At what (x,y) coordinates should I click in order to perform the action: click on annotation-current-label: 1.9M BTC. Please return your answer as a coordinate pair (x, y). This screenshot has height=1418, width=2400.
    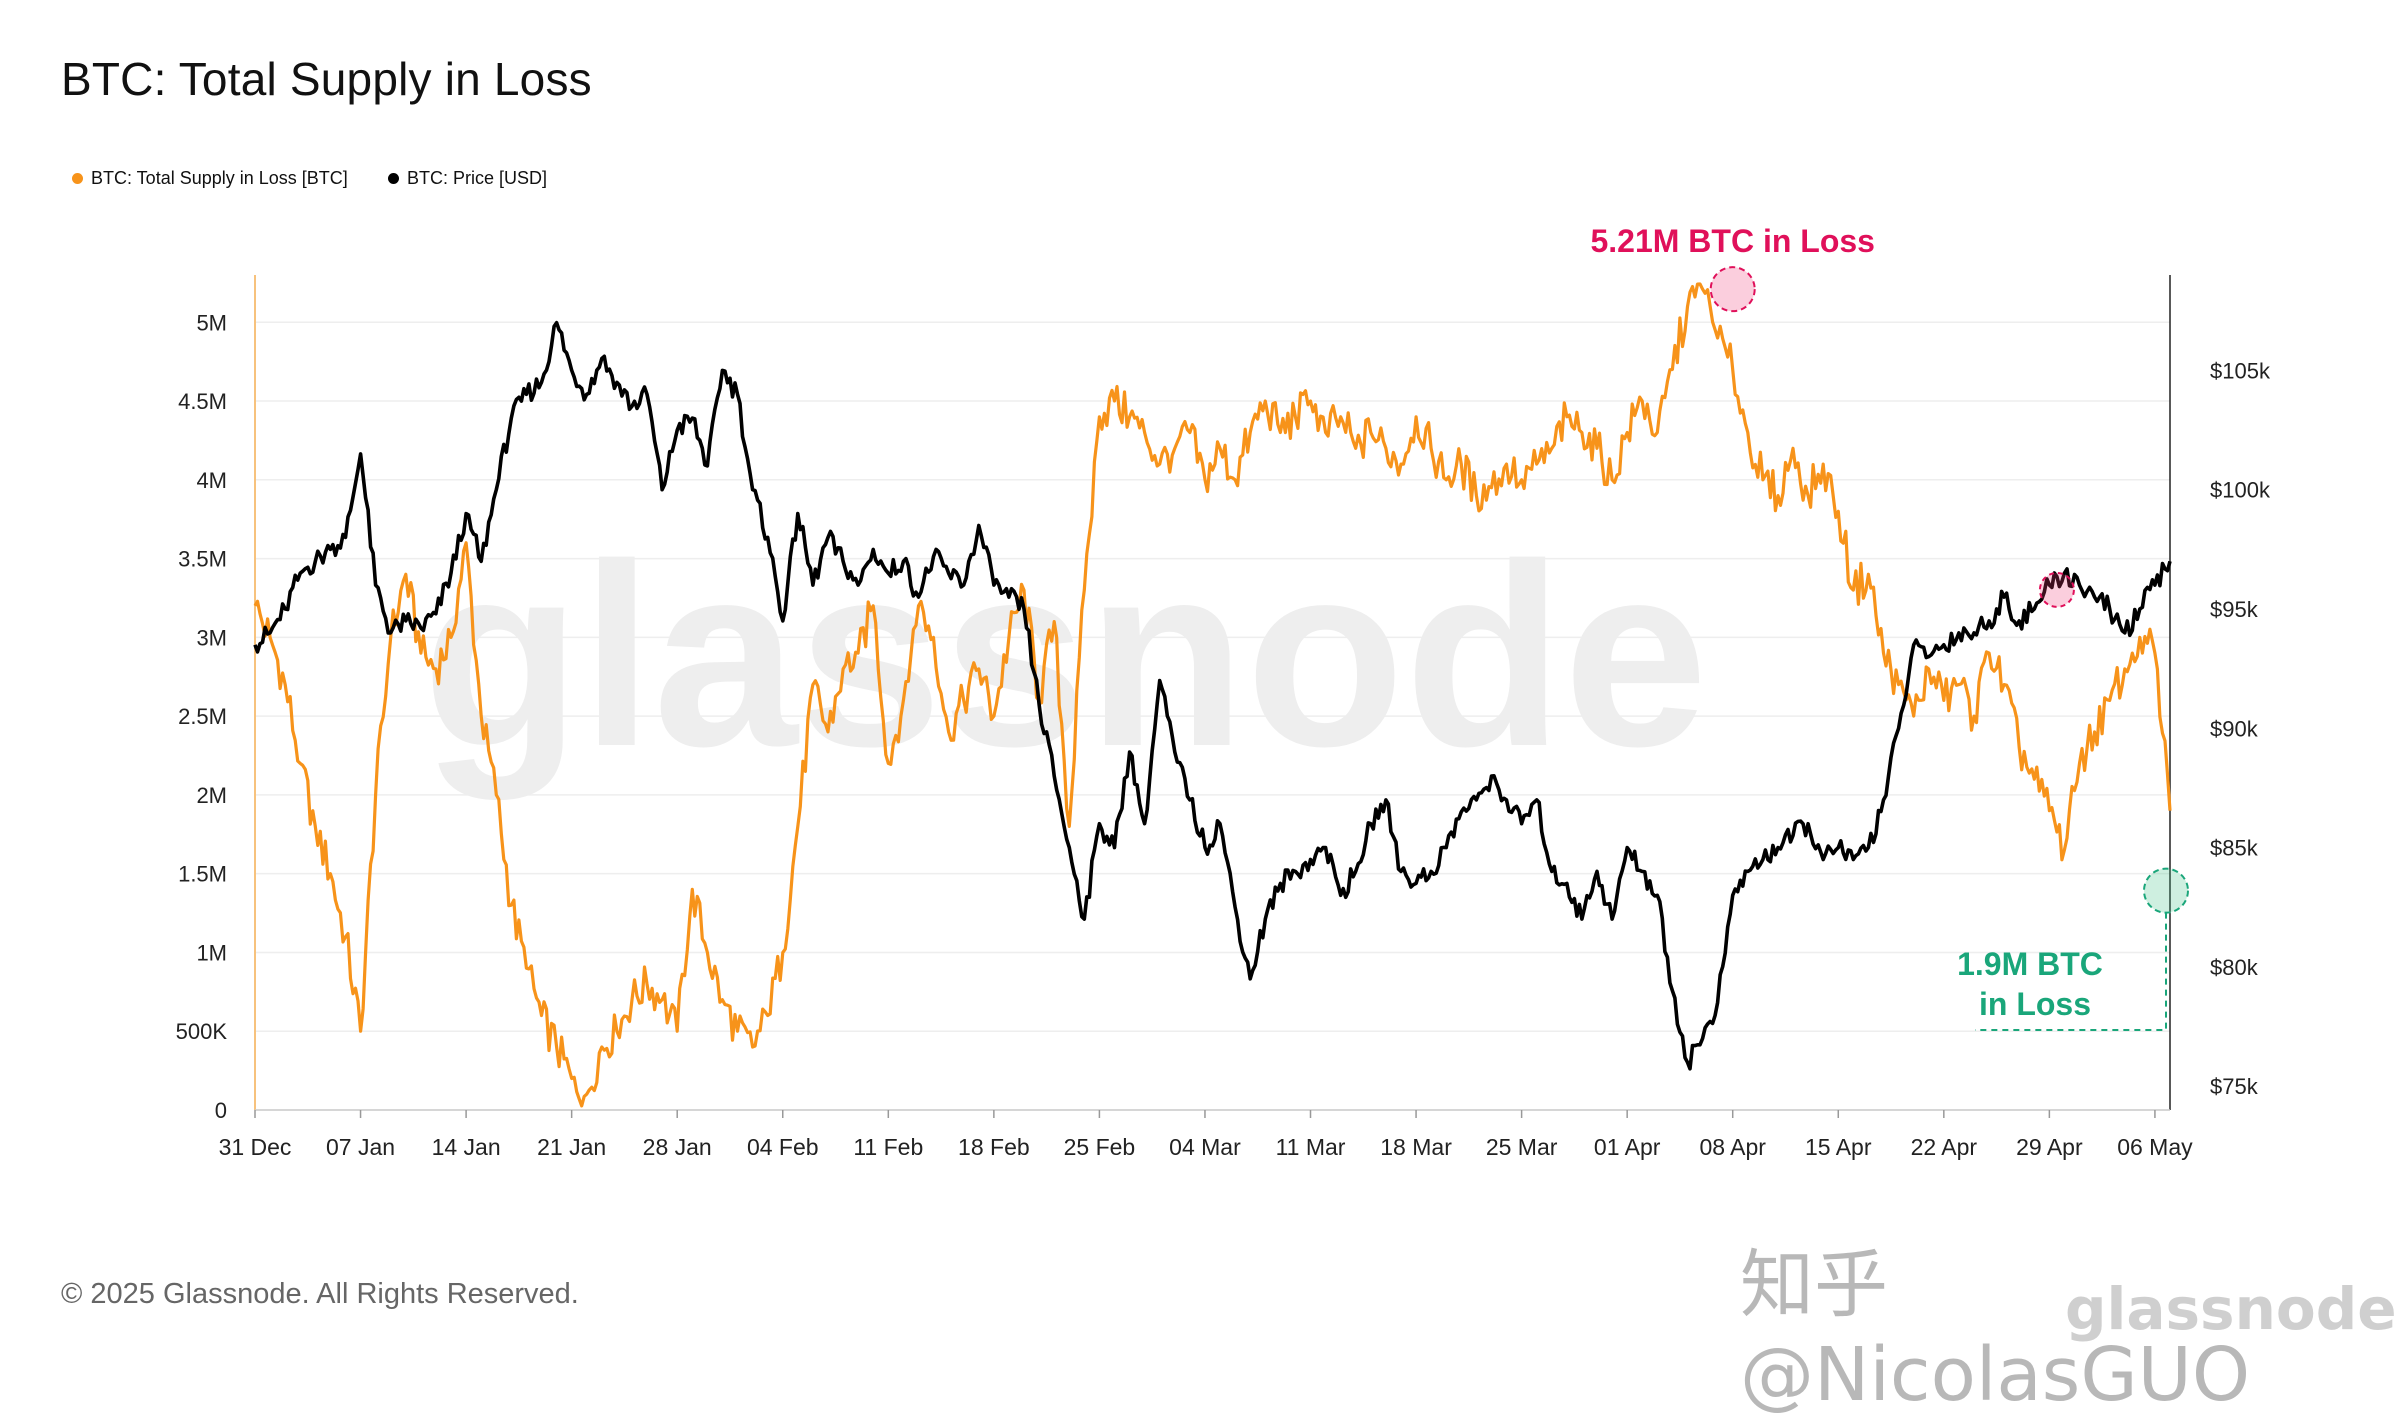
    Looking at the image, I should click on (2030, 964).